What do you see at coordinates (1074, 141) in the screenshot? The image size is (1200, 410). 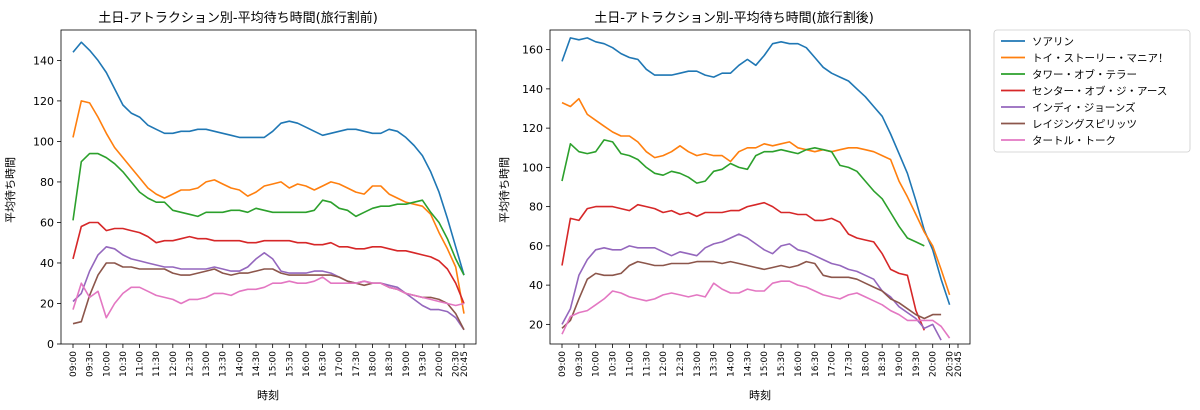 I see `legend-label: タートル・トーク` at bounding box center [1074, 141].